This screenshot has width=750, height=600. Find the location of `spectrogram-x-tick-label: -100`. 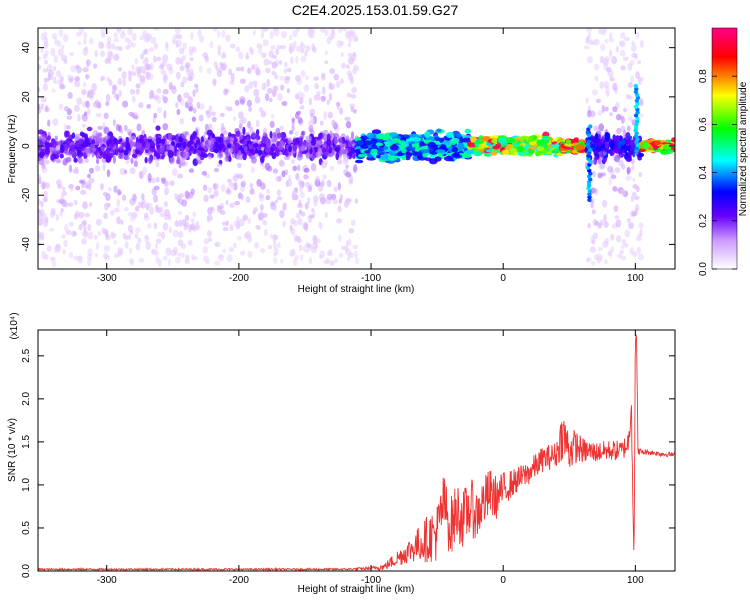

spectrogram-x-tick-label: -100 is located at coordinates (371, 278).